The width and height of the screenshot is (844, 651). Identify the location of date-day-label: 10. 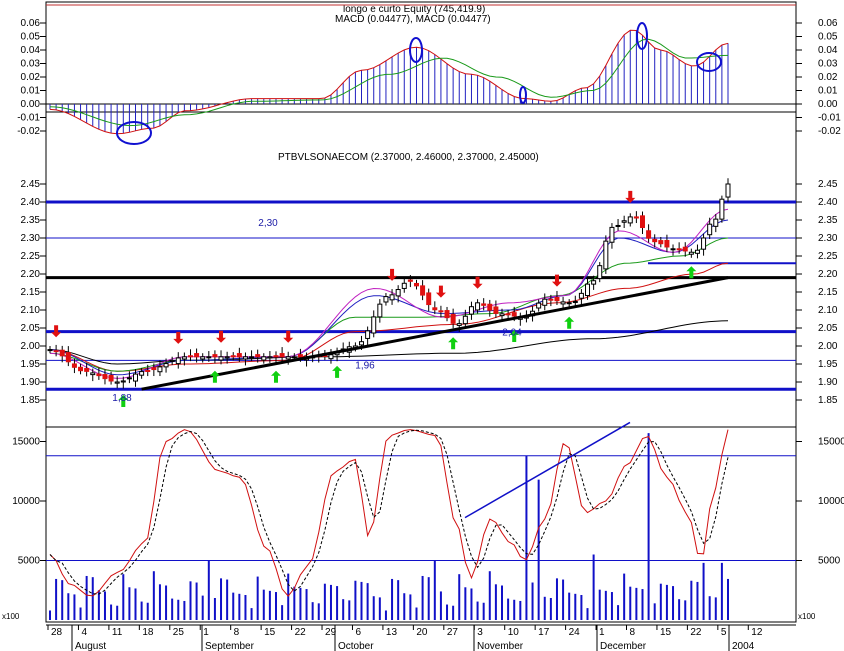
(514, 632).